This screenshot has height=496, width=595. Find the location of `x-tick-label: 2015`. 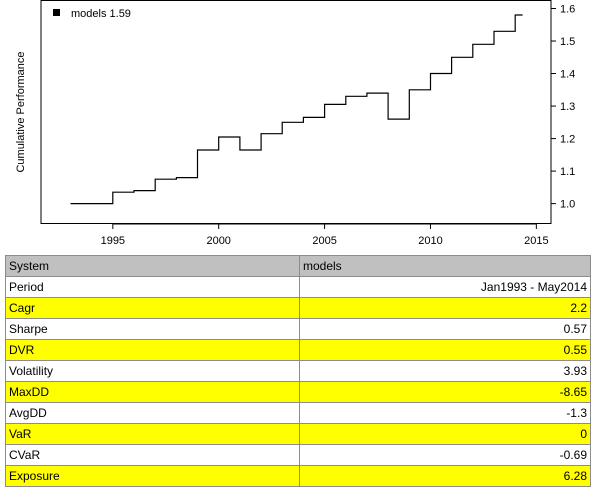

x-tick-label: 2015 is located at coordinates (536, 241).